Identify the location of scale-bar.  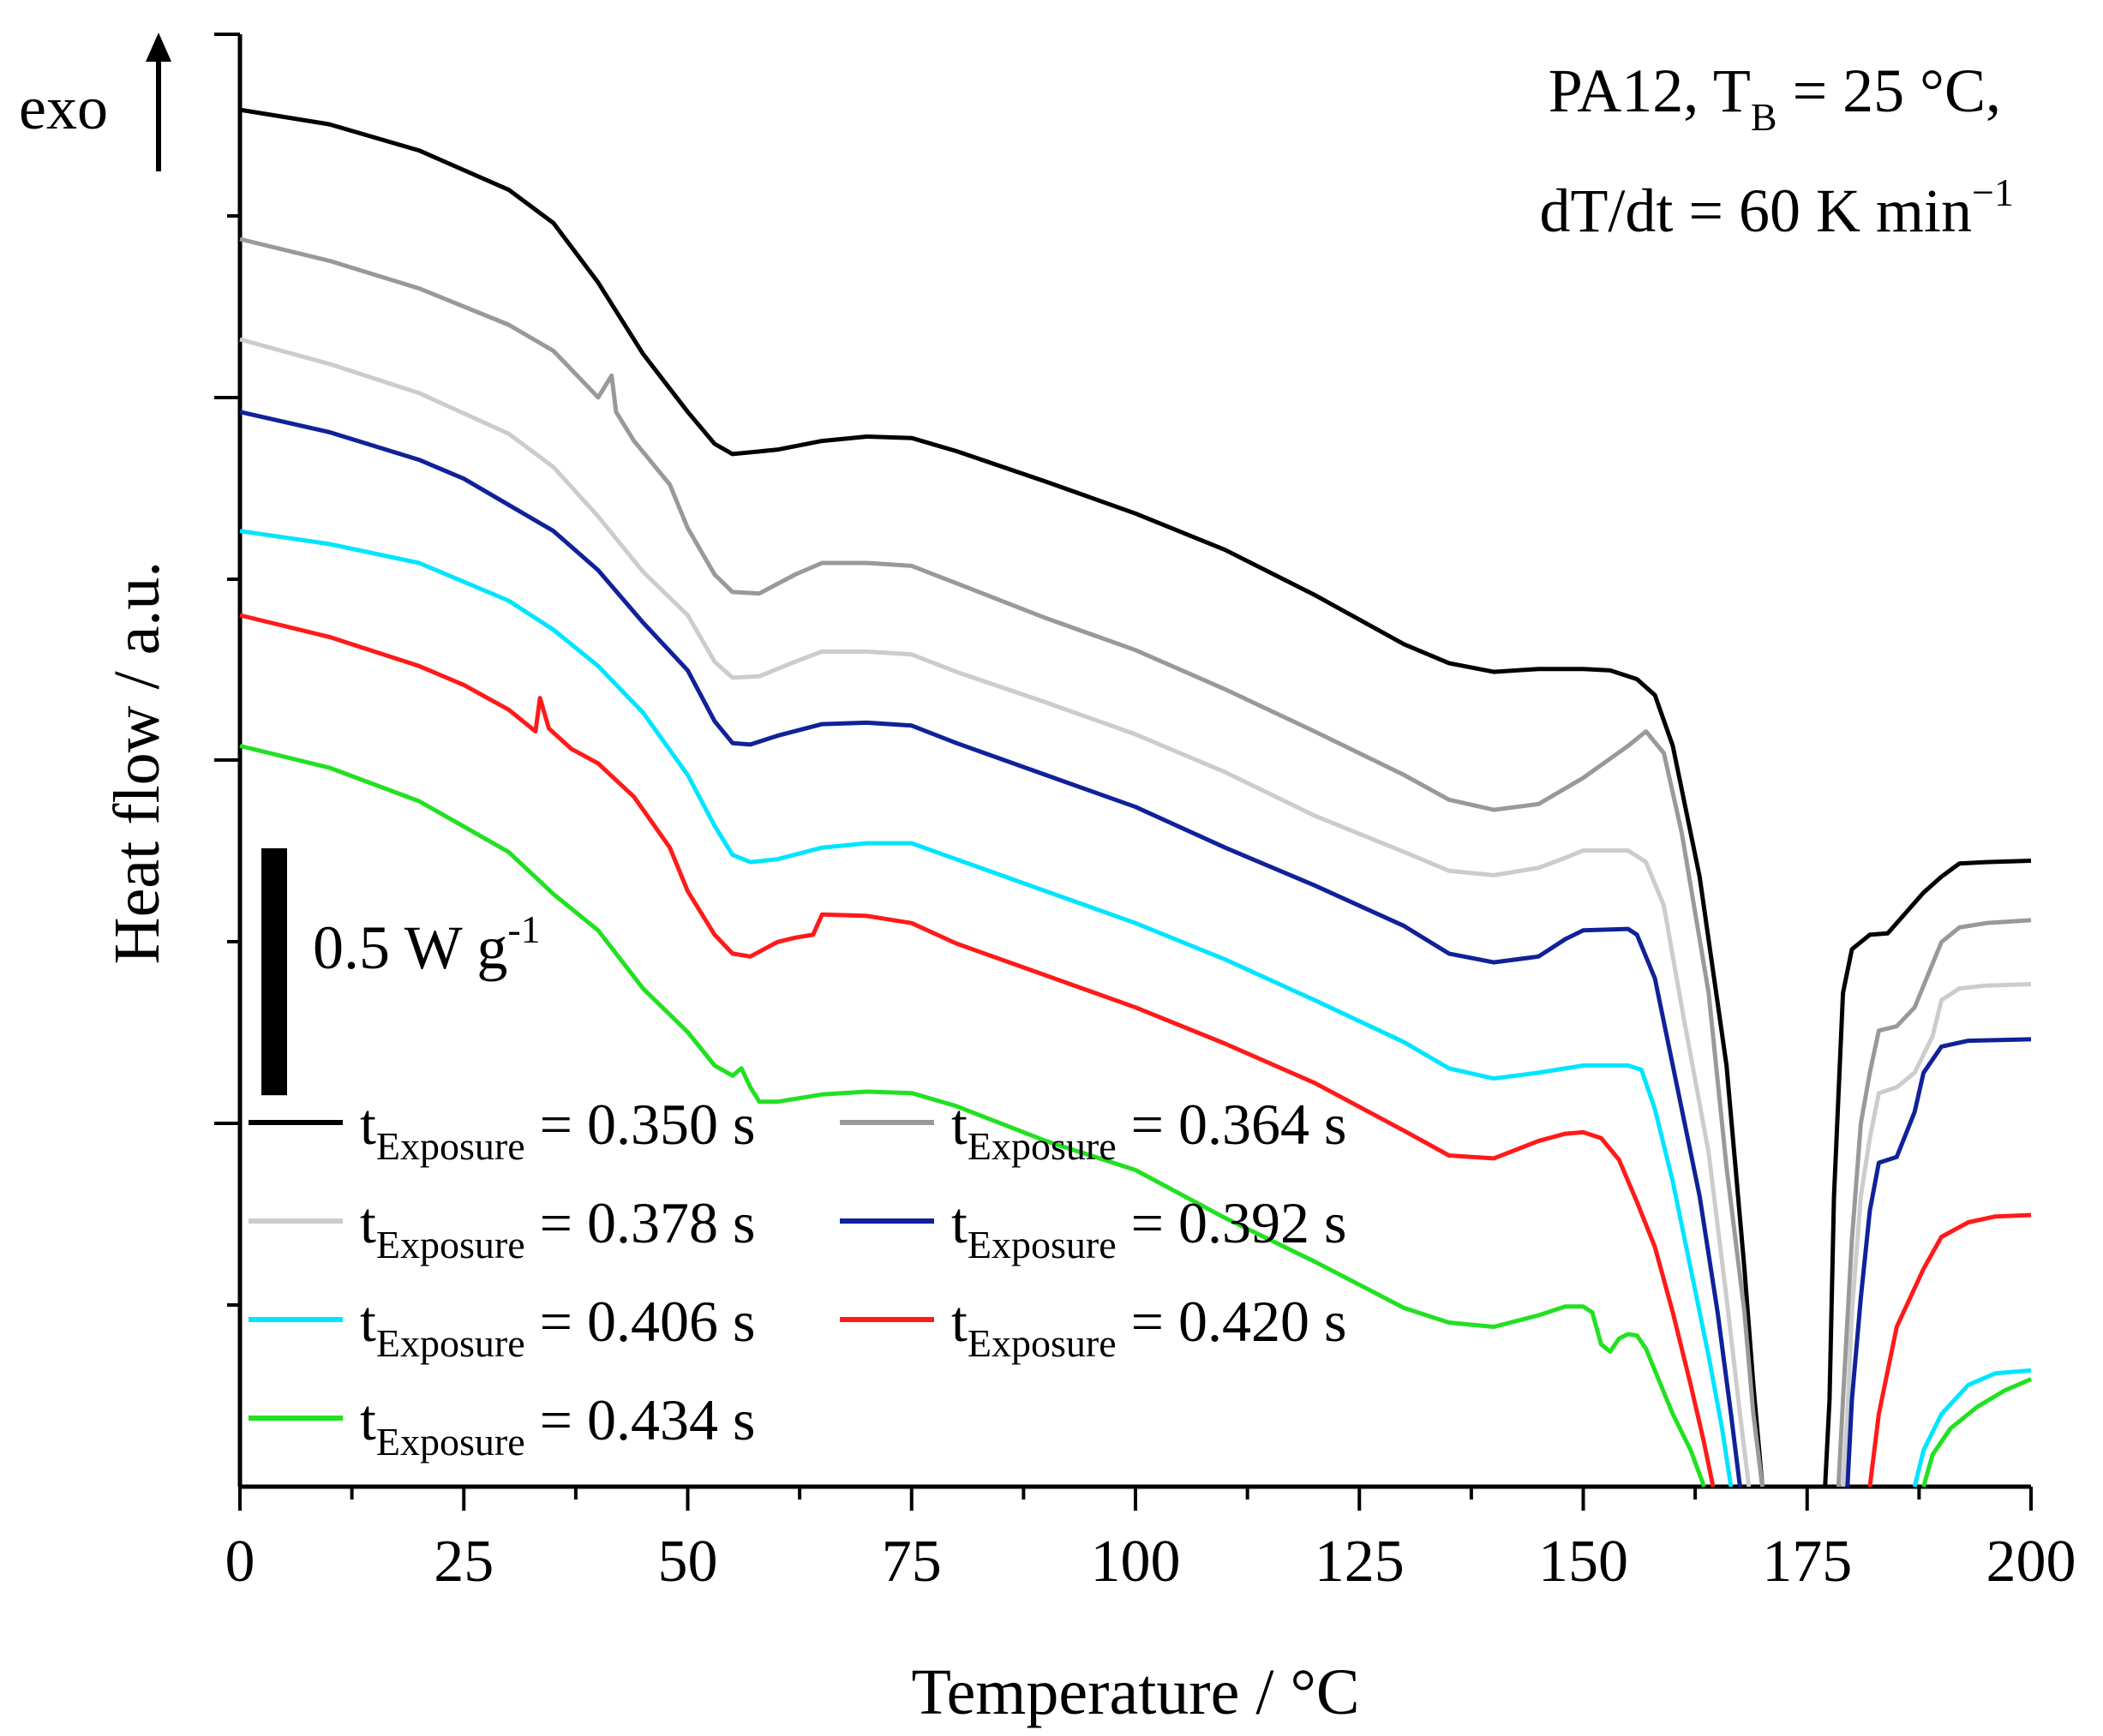
(274, 972).